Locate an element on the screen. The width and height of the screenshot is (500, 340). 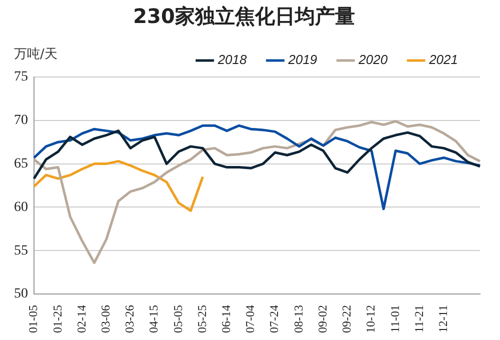
y-tick-label: 75 is located at coordinates (21, 77).